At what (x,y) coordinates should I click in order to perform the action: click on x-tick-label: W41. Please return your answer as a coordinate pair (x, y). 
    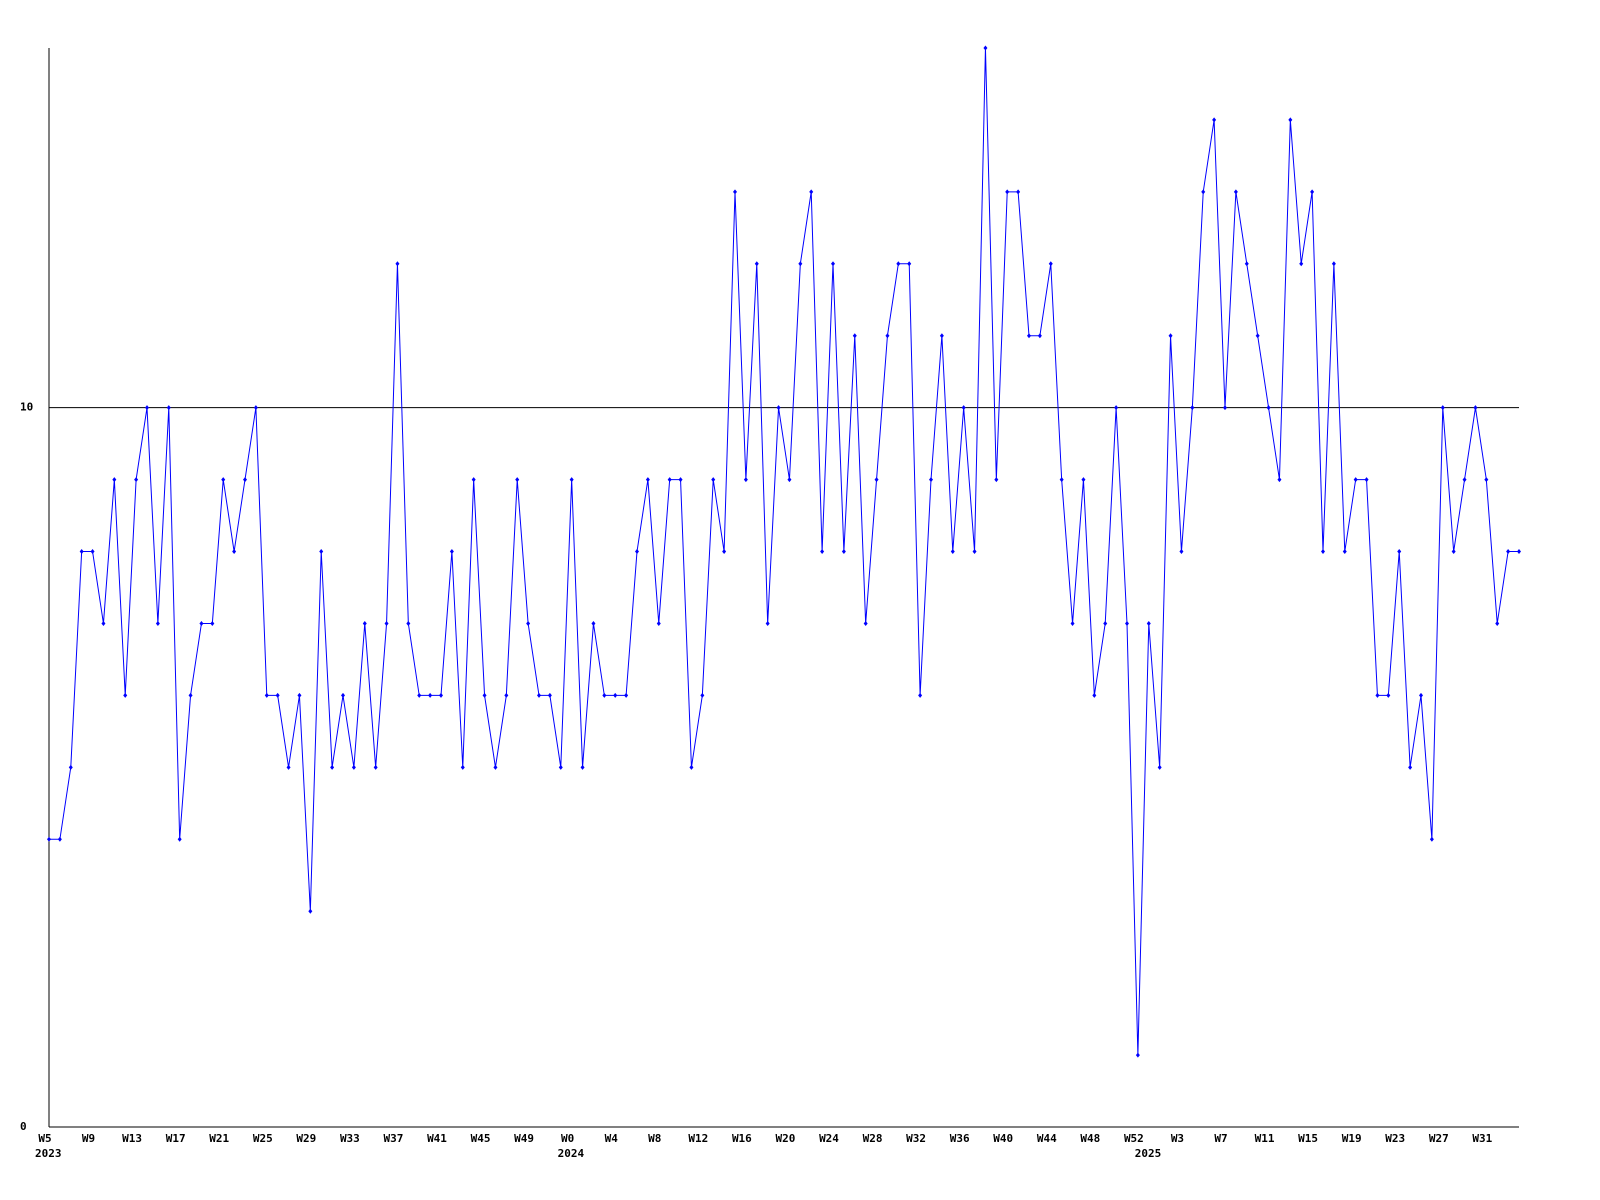
    Looking at the image, I should click on (437, 1138).